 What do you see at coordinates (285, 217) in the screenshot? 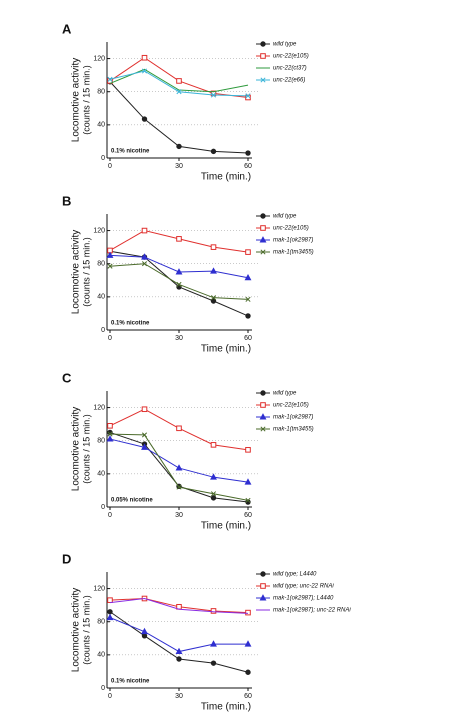
I see `legend-label: wild type` at bounding box center [285, 217].